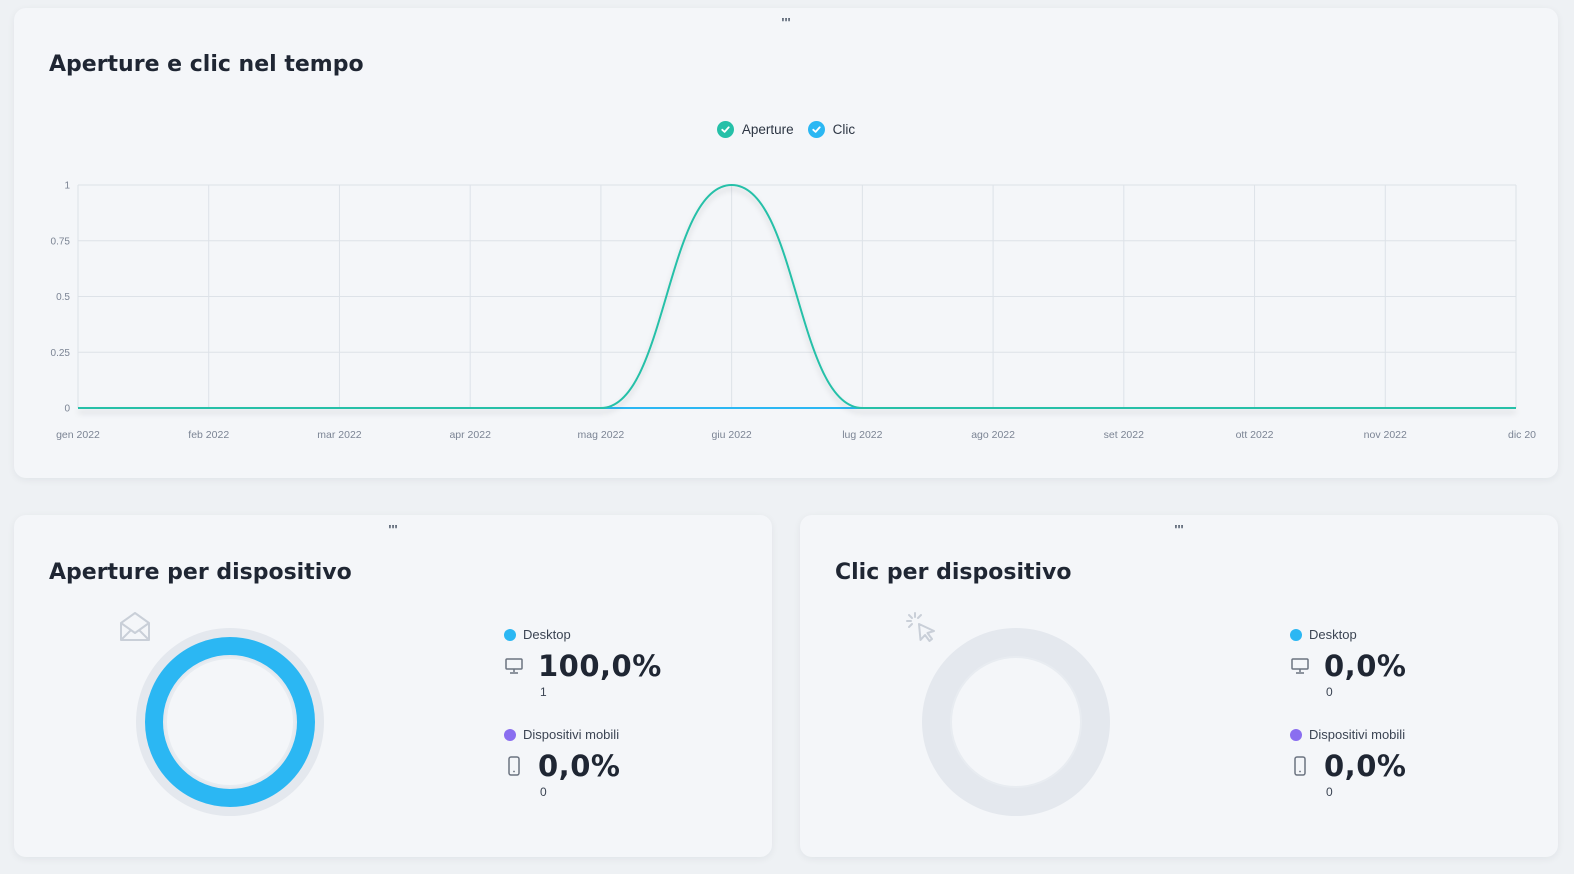  What do you see at coordinates (67, 186) in the screenshot?
I see `y-tick-label: 1` at bounding box center [67, 186].